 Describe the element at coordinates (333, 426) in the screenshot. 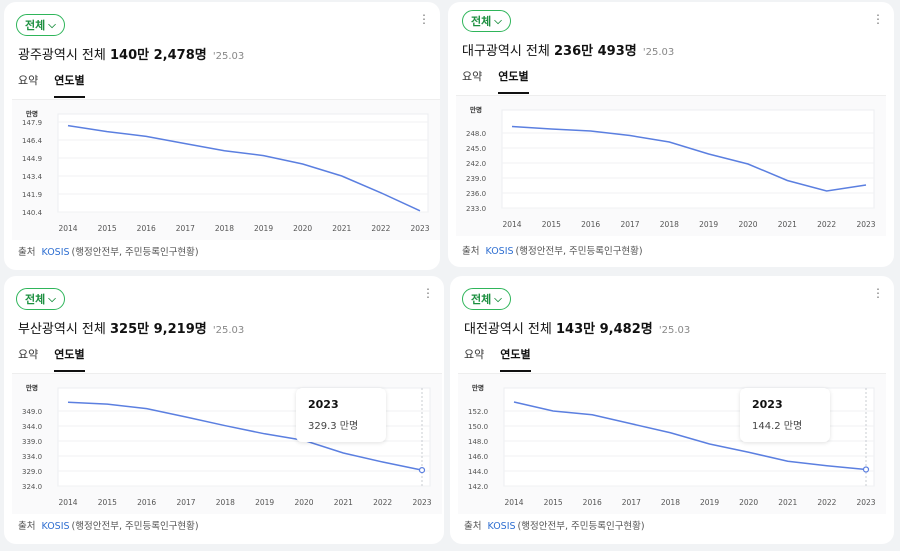

I see `tooltip-value: 329.3 만명` at that location.